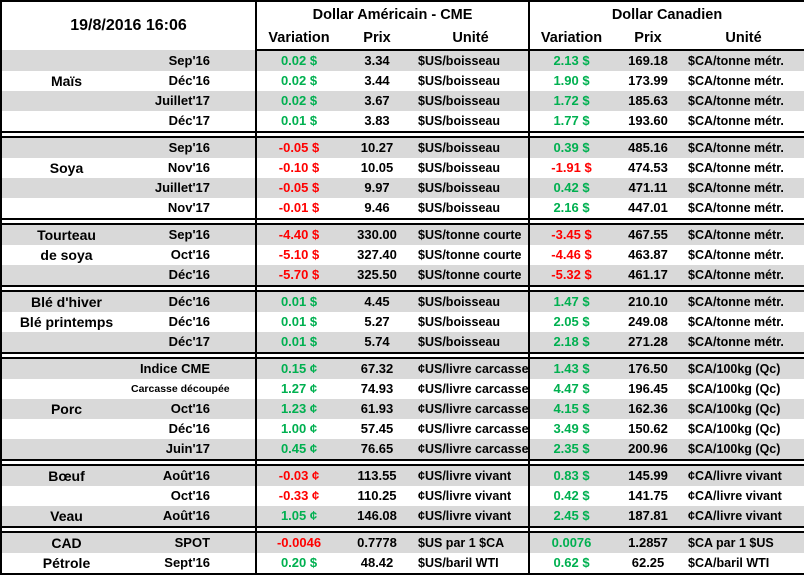 The width and height of the screenshot is (804, 580). Describe the element at coordinates (377, 254) in the screenshot. I see `us-price-cell: 327.40` at that location.